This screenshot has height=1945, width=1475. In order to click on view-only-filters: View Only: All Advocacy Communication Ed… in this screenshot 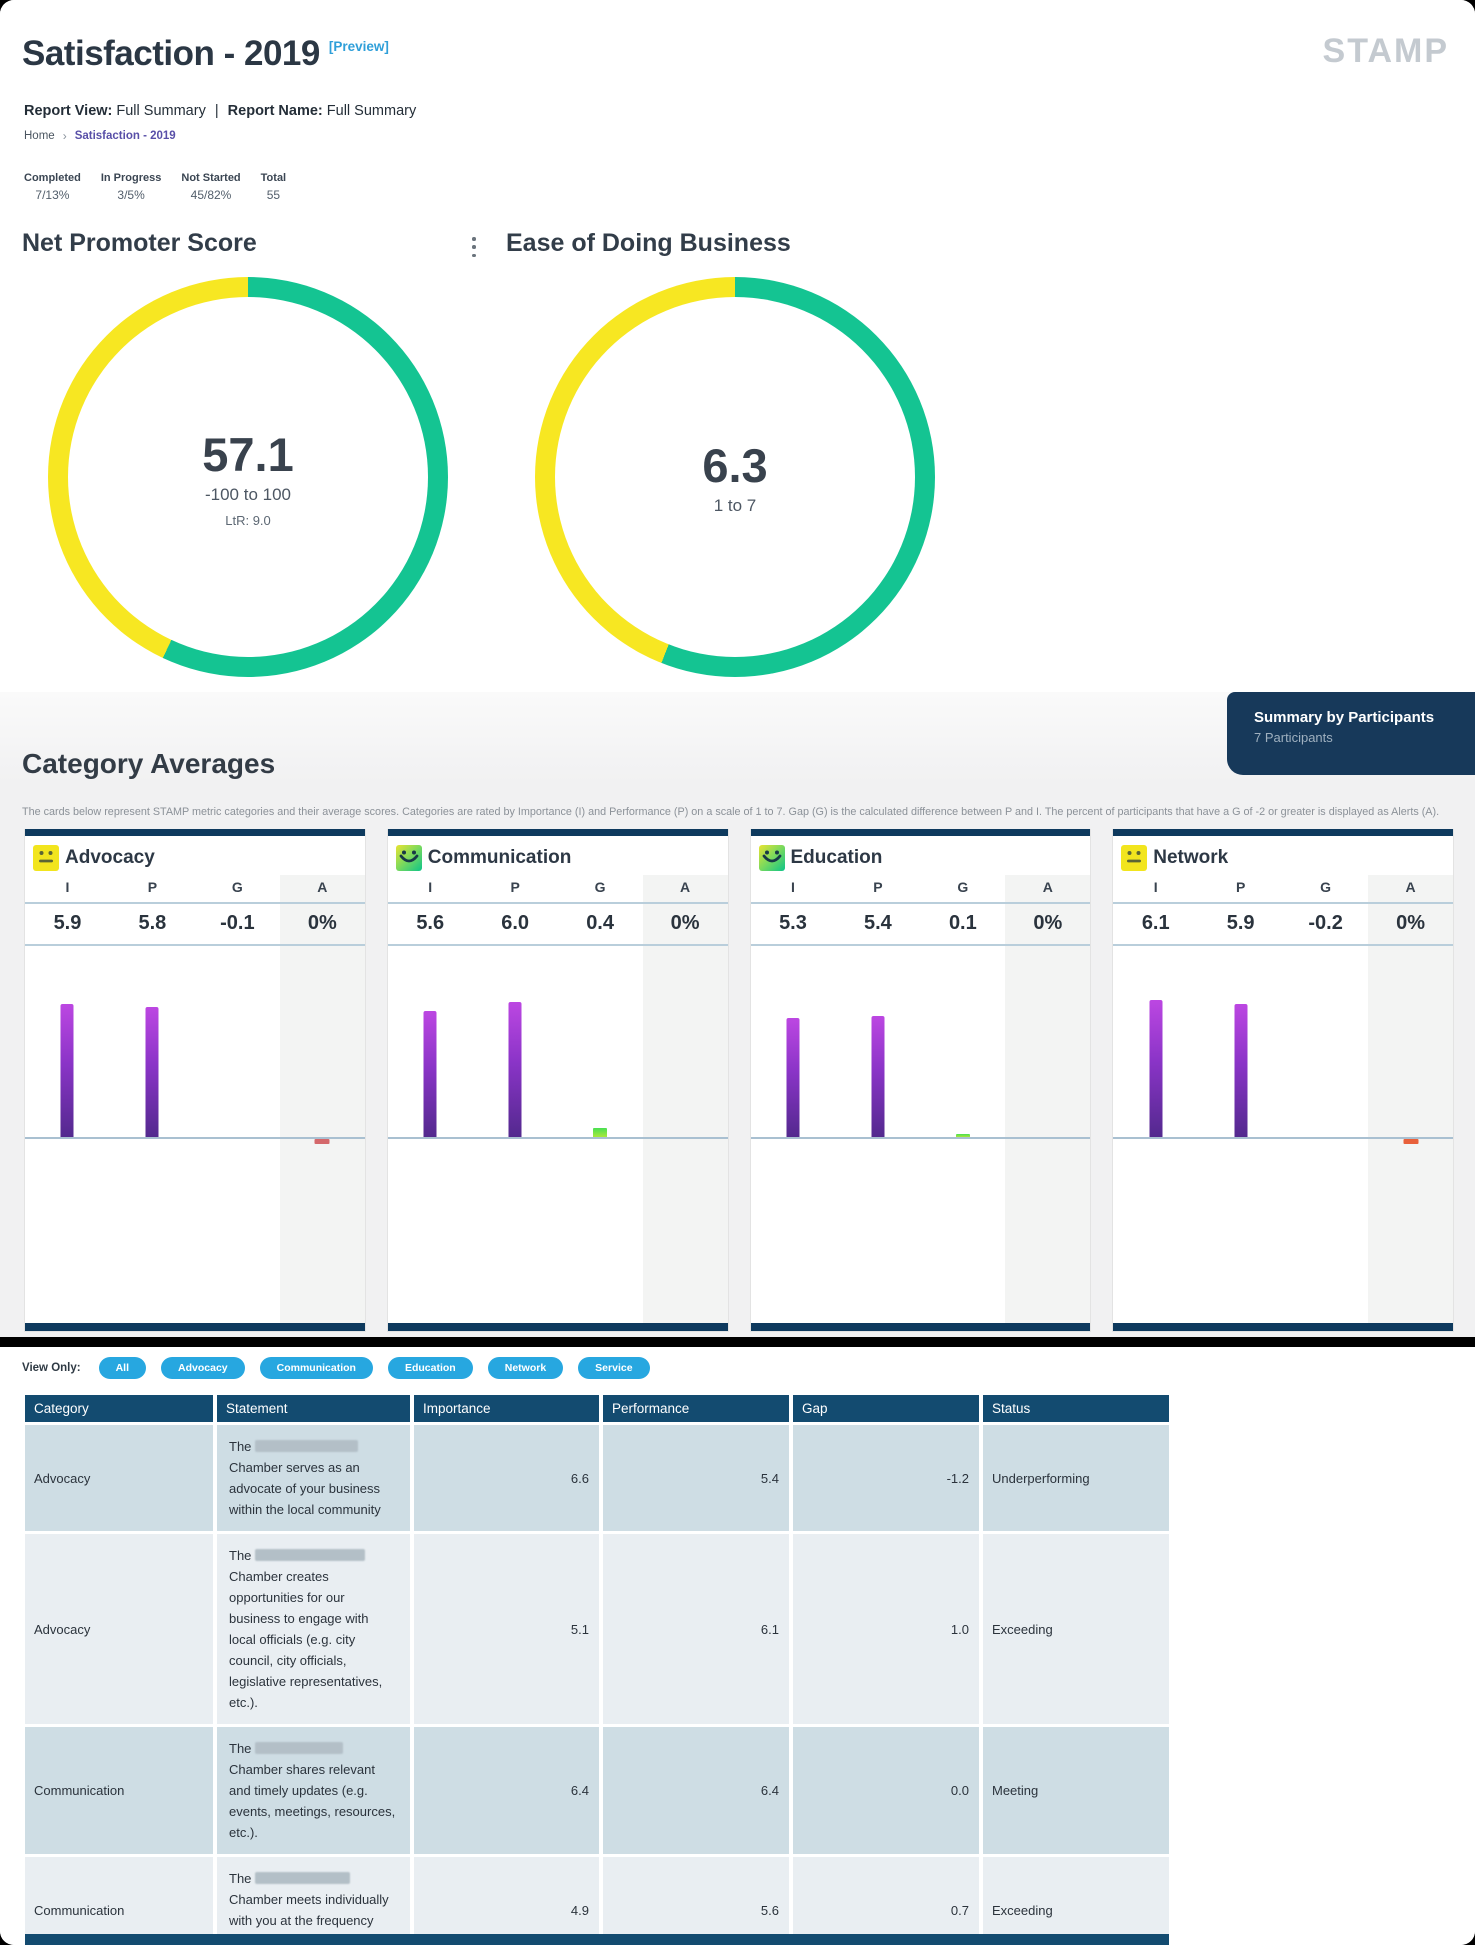, I will do `click(336, 1368)`.